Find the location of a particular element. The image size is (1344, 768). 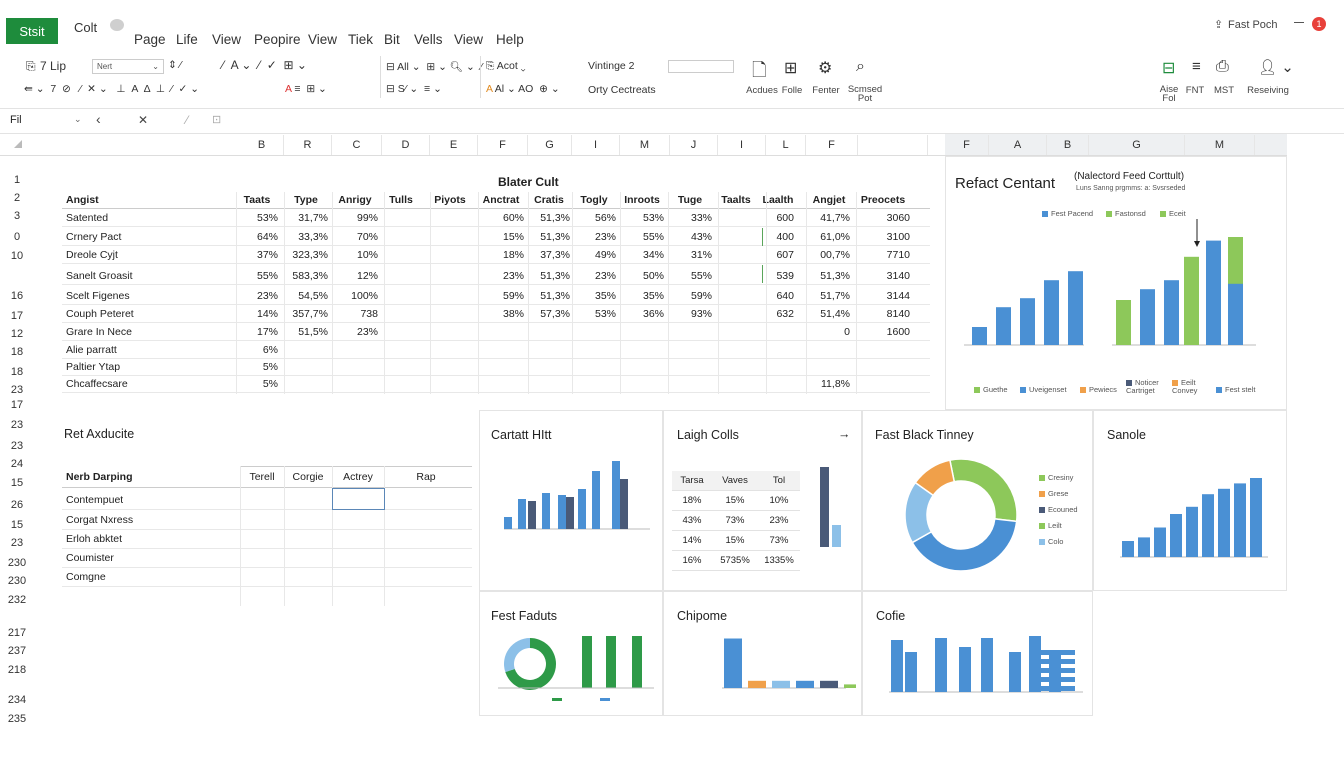

menu-item: Peopire is located at coordinates (277, 39).